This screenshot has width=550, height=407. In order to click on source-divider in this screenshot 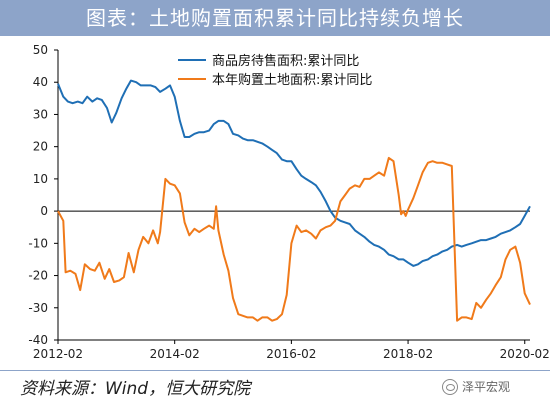, I will do `click(275, 370)`.